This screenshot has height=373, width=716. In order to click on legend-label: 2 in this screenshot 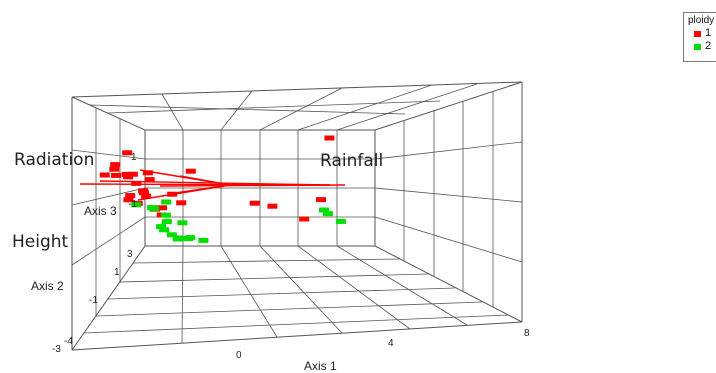, I will do `click(708, 46)`.